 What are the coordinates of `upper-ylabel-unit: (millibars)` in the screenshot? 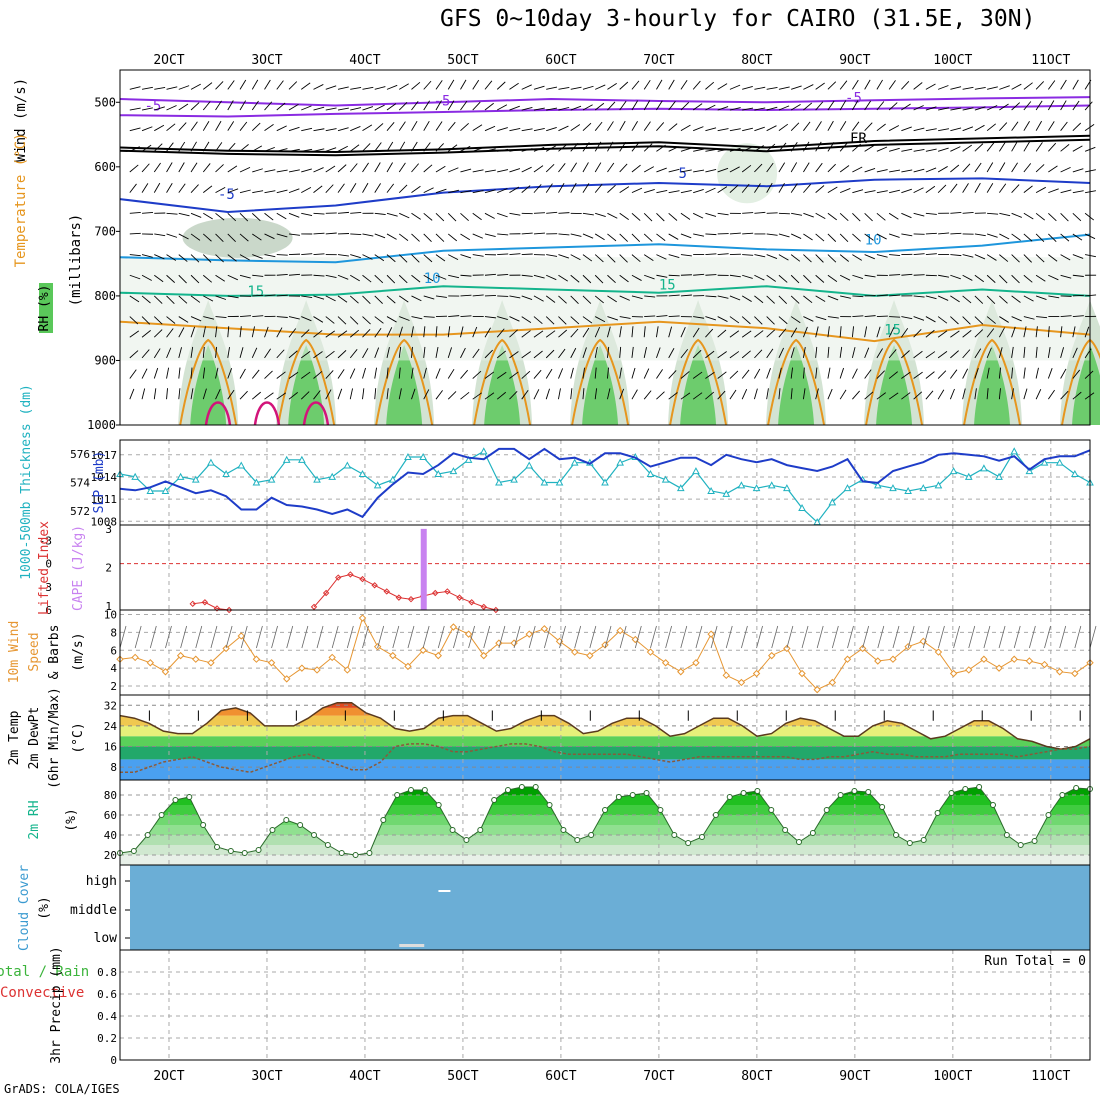 It's located at (76, 260).